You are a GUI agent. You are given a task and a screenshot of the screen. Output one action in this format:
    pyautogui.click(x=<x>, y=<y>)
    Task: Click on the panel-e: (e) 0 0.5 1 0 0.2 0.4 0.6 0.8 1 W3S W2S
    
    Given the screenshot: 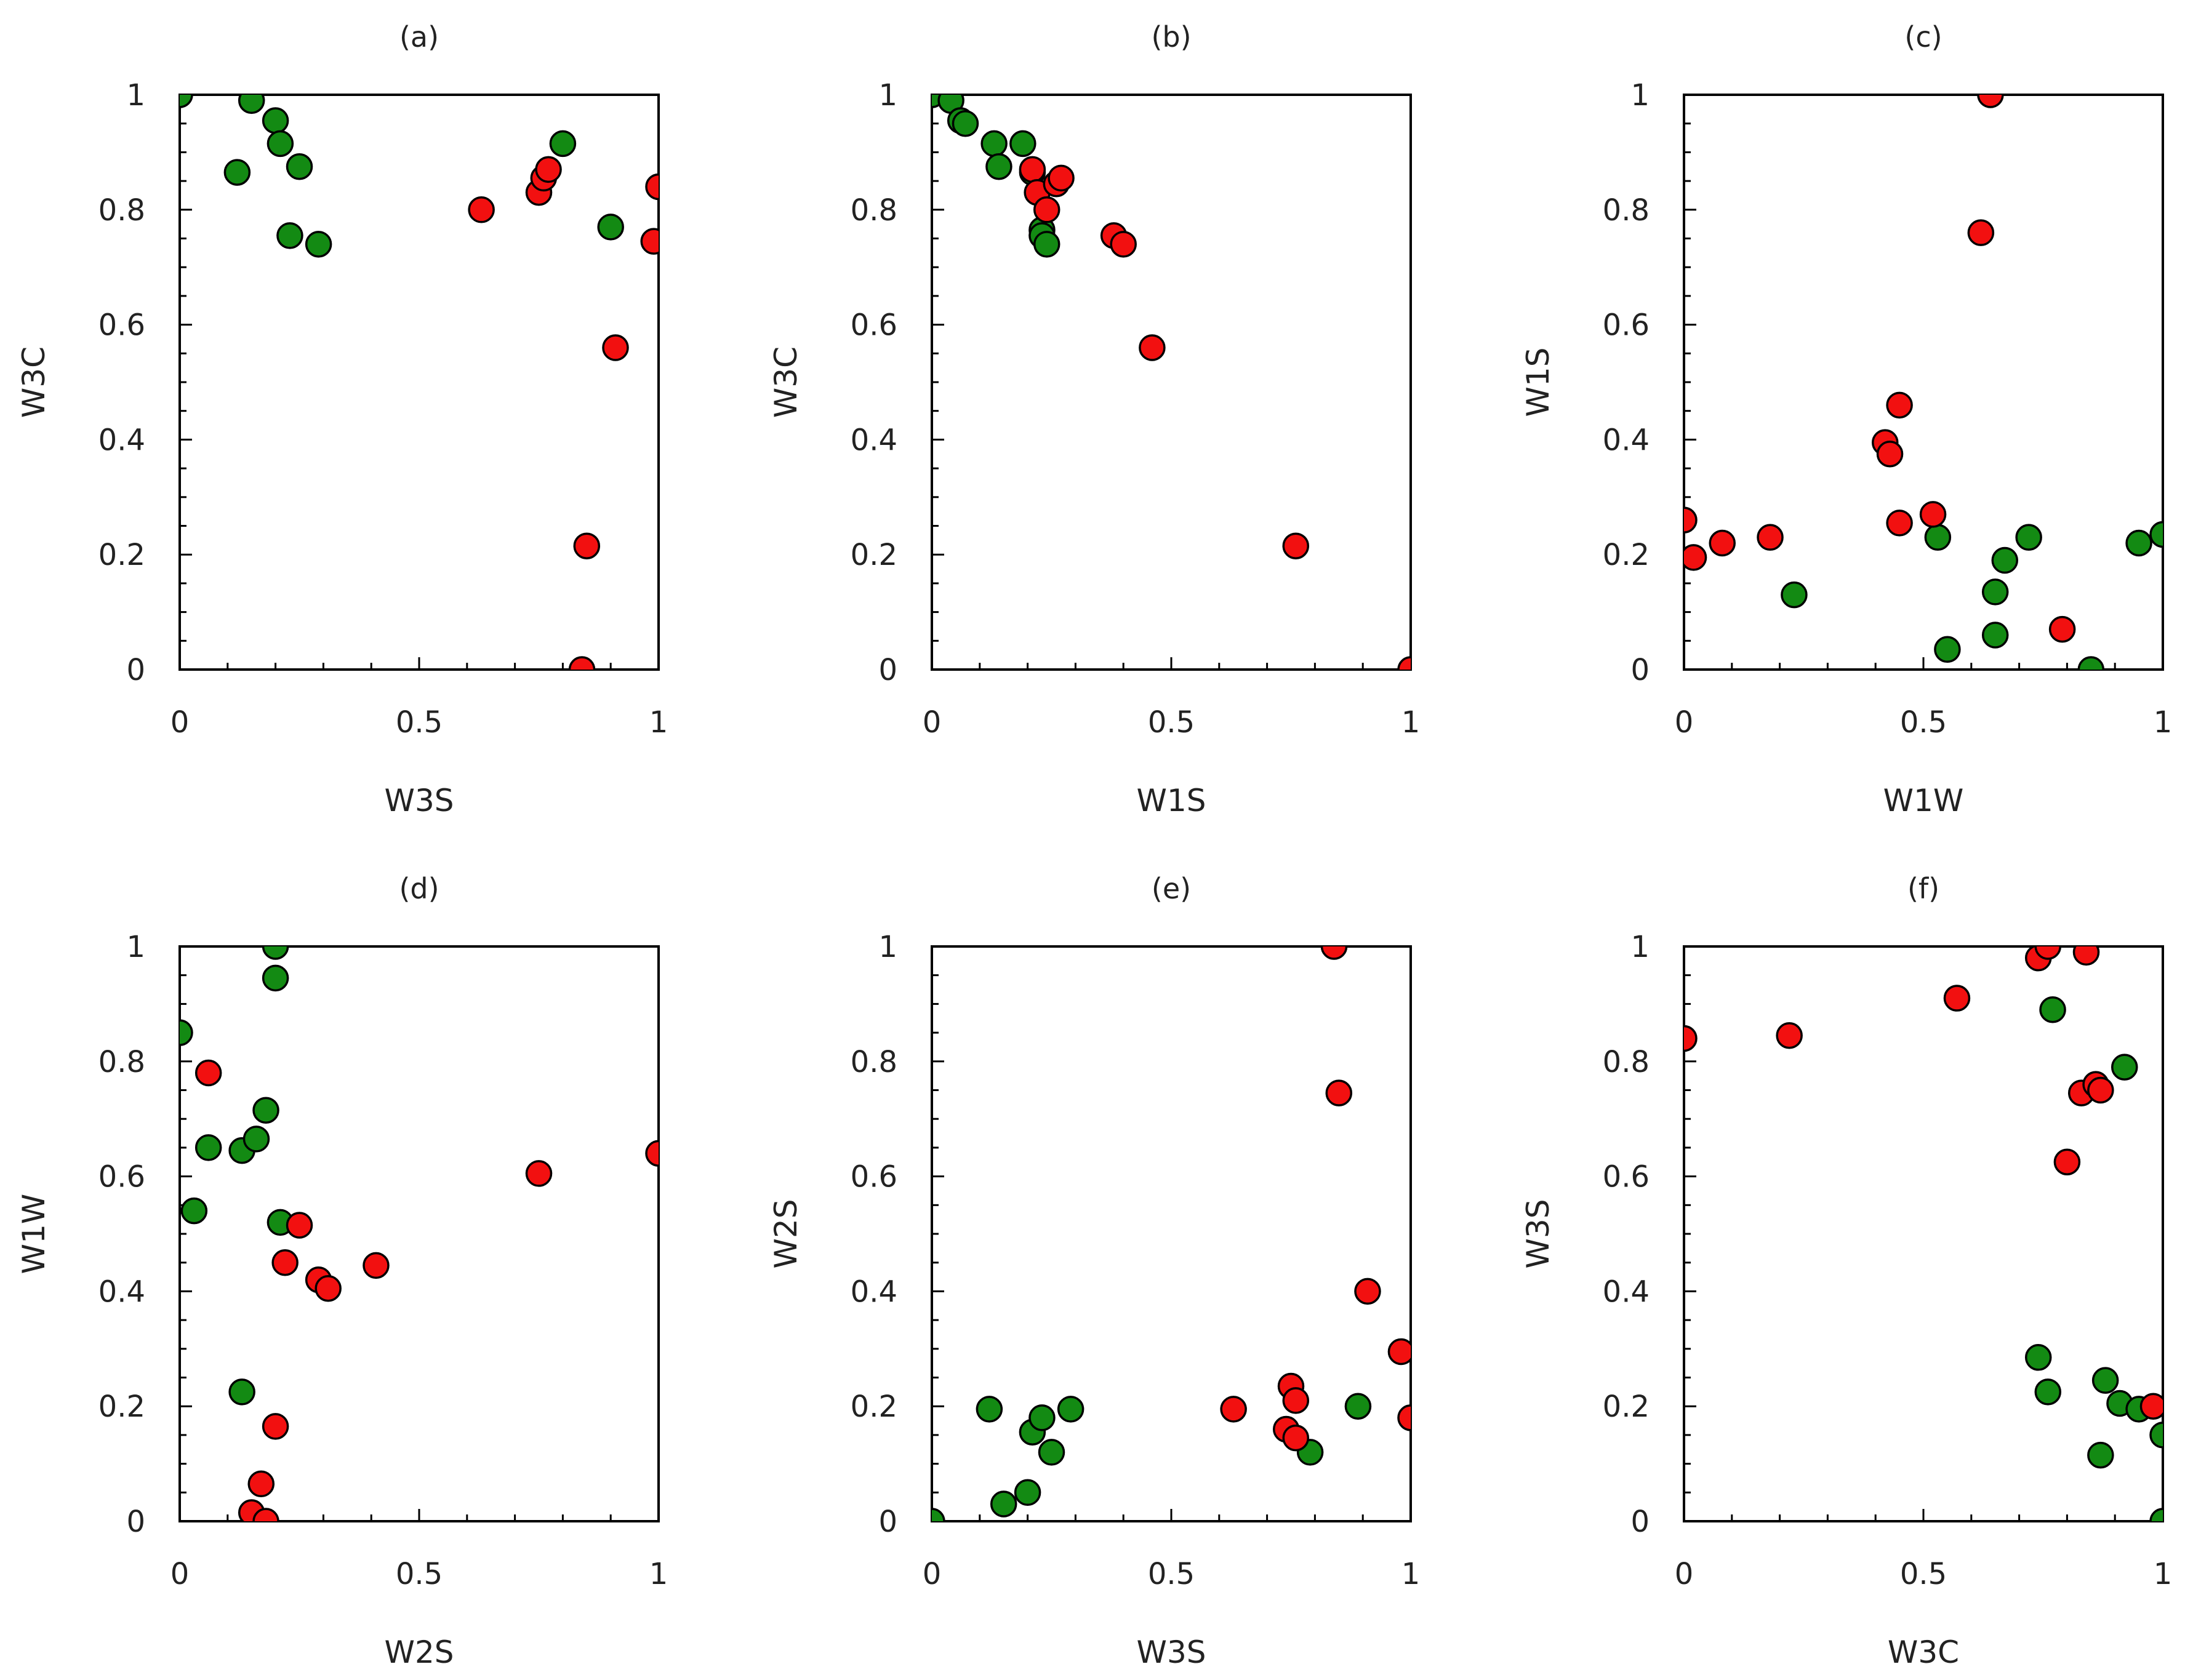 What is the action you would take?
    pyautogui.click(x=1094, y=1271)
    